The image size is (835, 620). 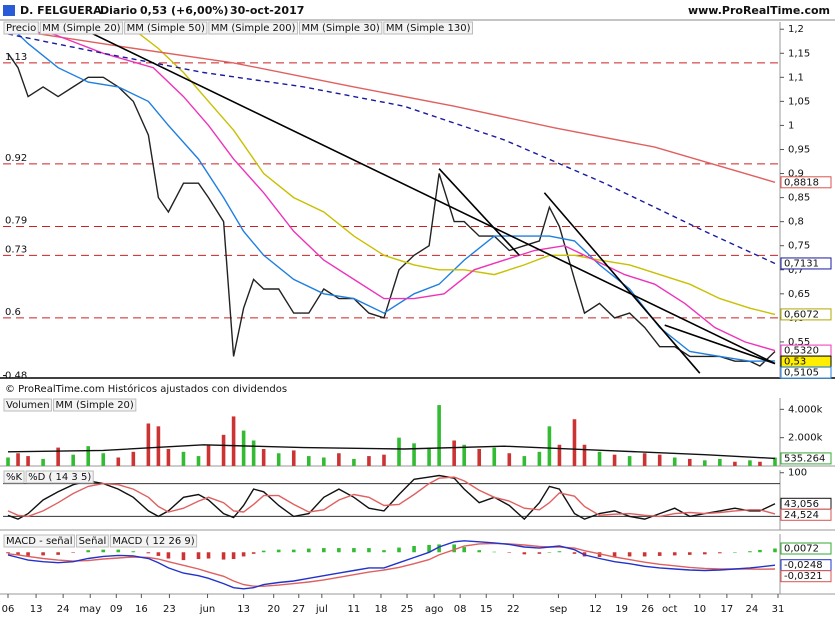 What do you see at coordinates (726, 609) in the screenshot?
I see `x-tick-label: 17` at bounding box center [726, 609].